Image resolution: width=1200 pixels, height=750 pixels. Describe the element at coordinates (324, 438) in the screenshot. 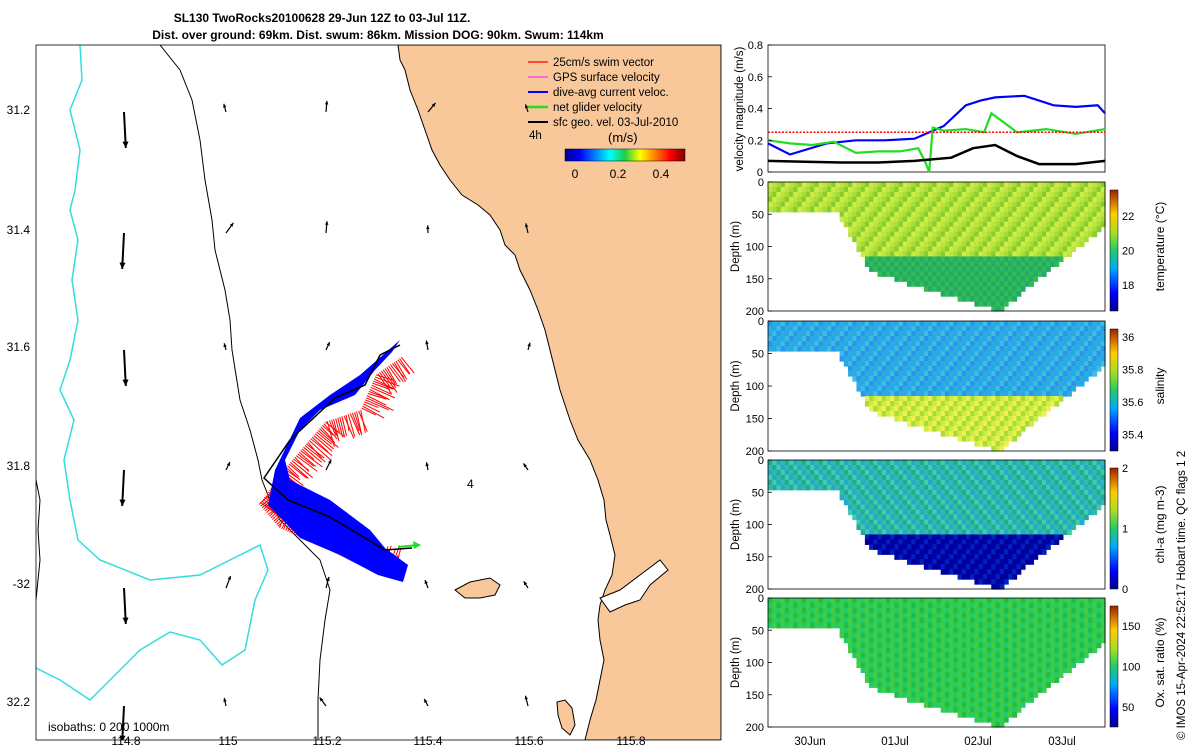

I see `swim-vector` at that location.